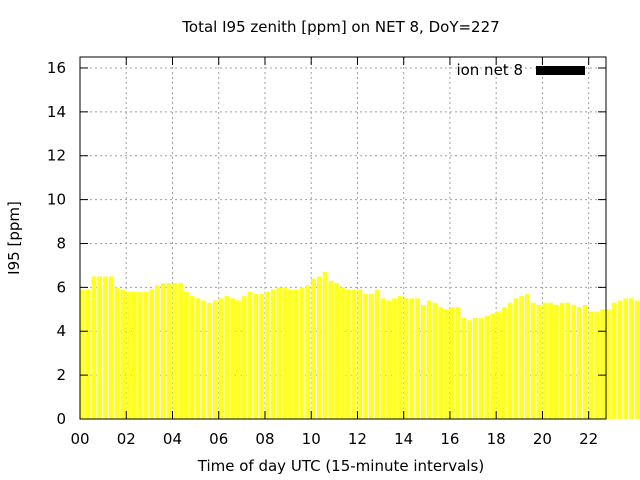  Describe the element at coordinates (264, 439) in the screenshot. I see `x-tick-label: 08` at that location.